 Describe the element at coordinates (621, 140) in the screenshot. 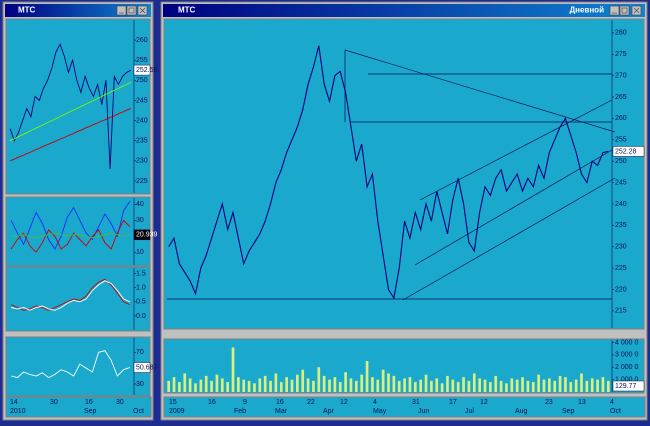

I see `y-tick-label: 255` at that location.